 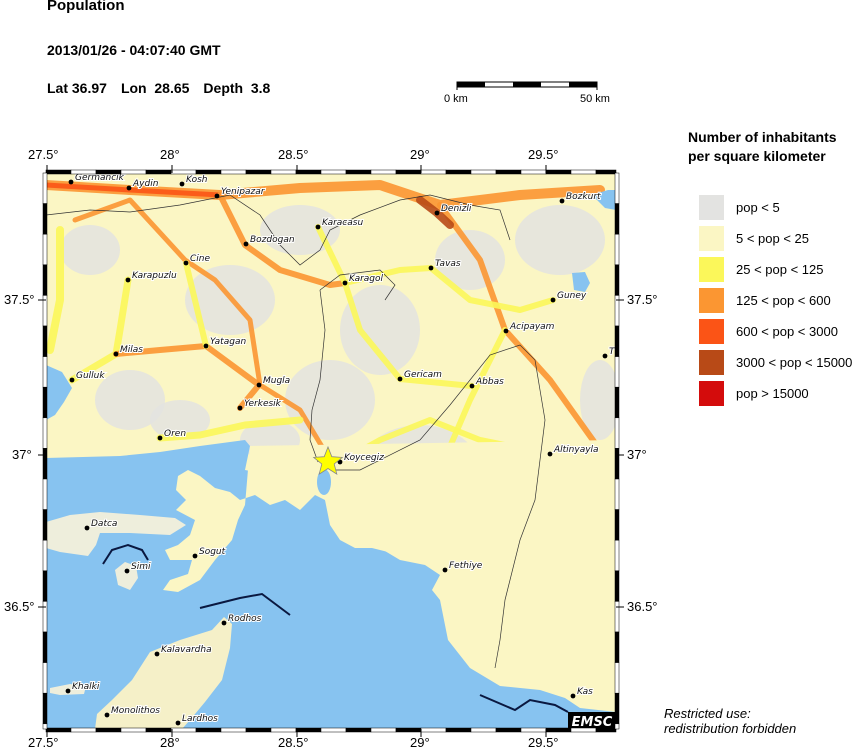 I want to click on city-marker: Mugla, so click(x=273, y=381).